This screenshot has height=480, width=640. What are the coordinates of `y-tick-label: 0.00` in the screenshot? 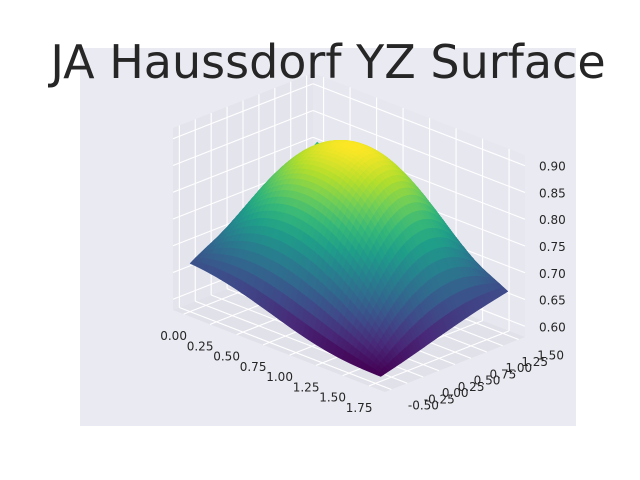 It's located at (455, 393).